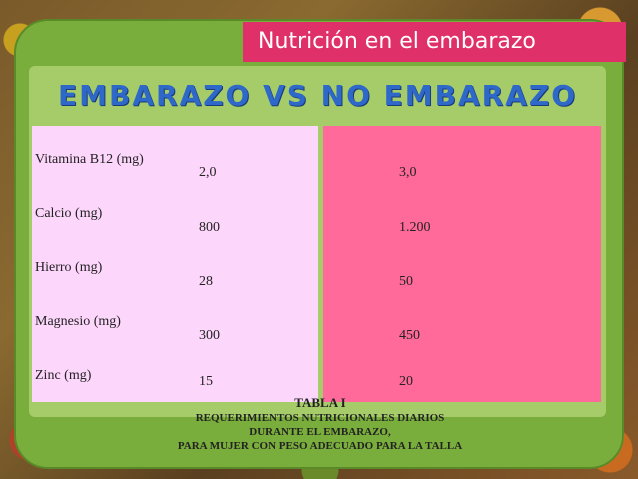 This screenshot has width=638, height=479. I want to click on non-pregnancy-value: 20, so click(406, 381).